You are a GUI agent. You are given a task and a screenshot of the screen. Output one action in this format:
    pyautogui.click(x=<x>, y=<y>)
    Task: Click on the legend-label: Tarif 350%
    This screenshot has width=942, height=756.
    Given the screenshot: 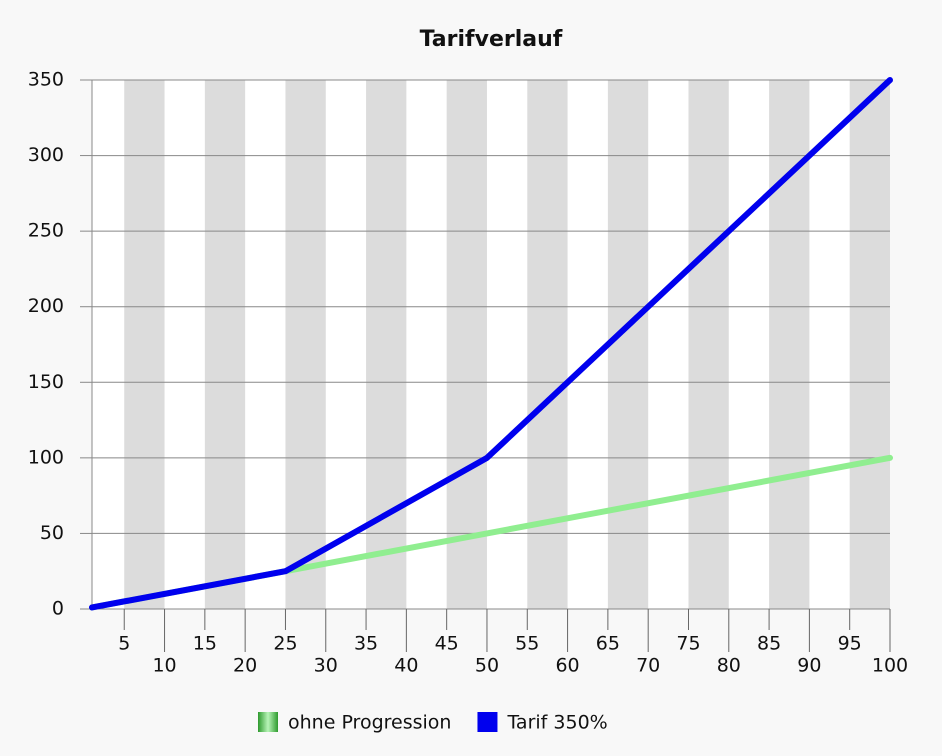 What is the action you would take?
    pyautogui.click(x=556, y=723)
    